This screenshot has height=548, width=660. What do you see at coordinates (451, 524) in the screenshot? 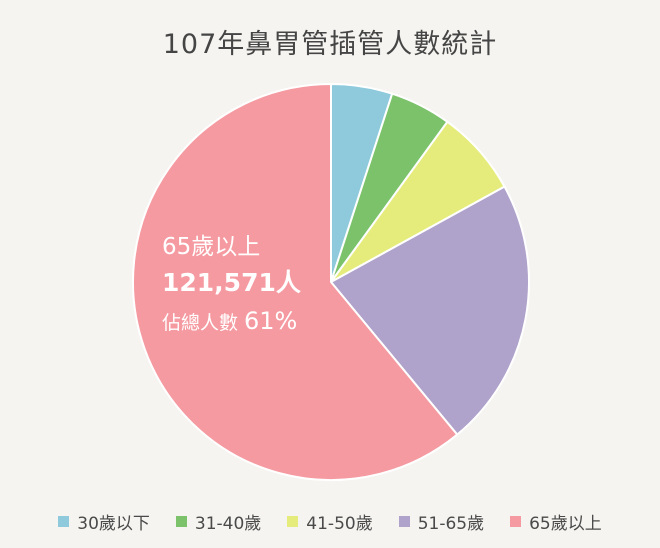
I see `legend-label: 51-65歲` at bounding box center [451, 524].